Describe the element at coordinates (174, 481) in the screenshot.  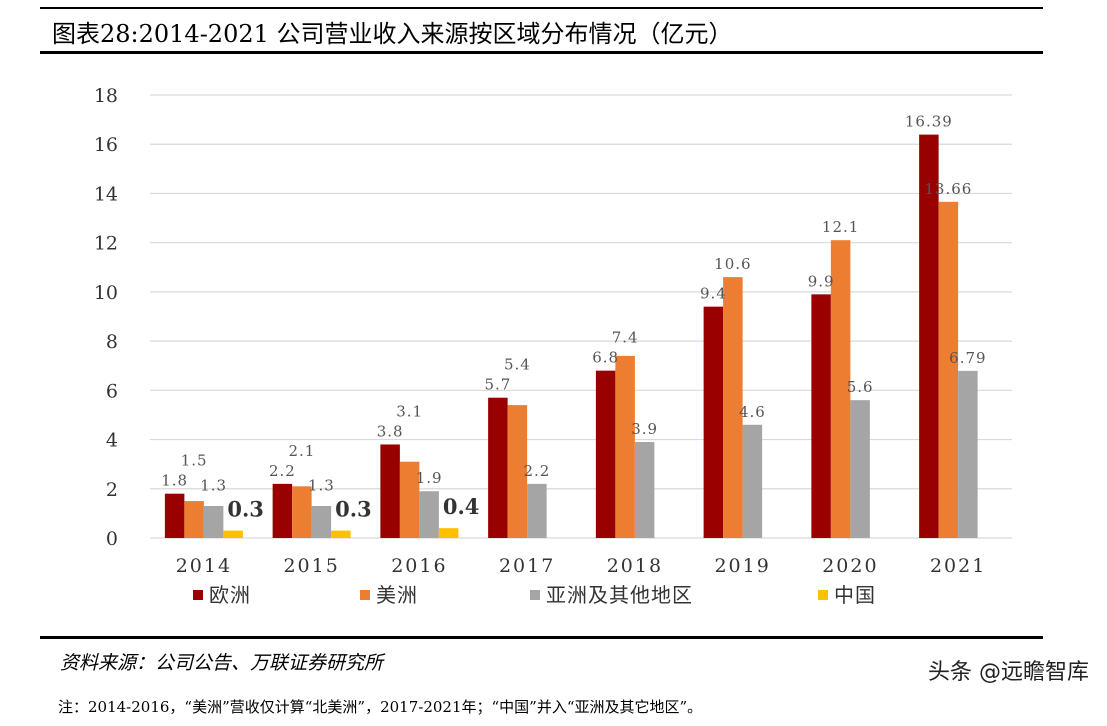
I see `data-label: 1.8` at that location.